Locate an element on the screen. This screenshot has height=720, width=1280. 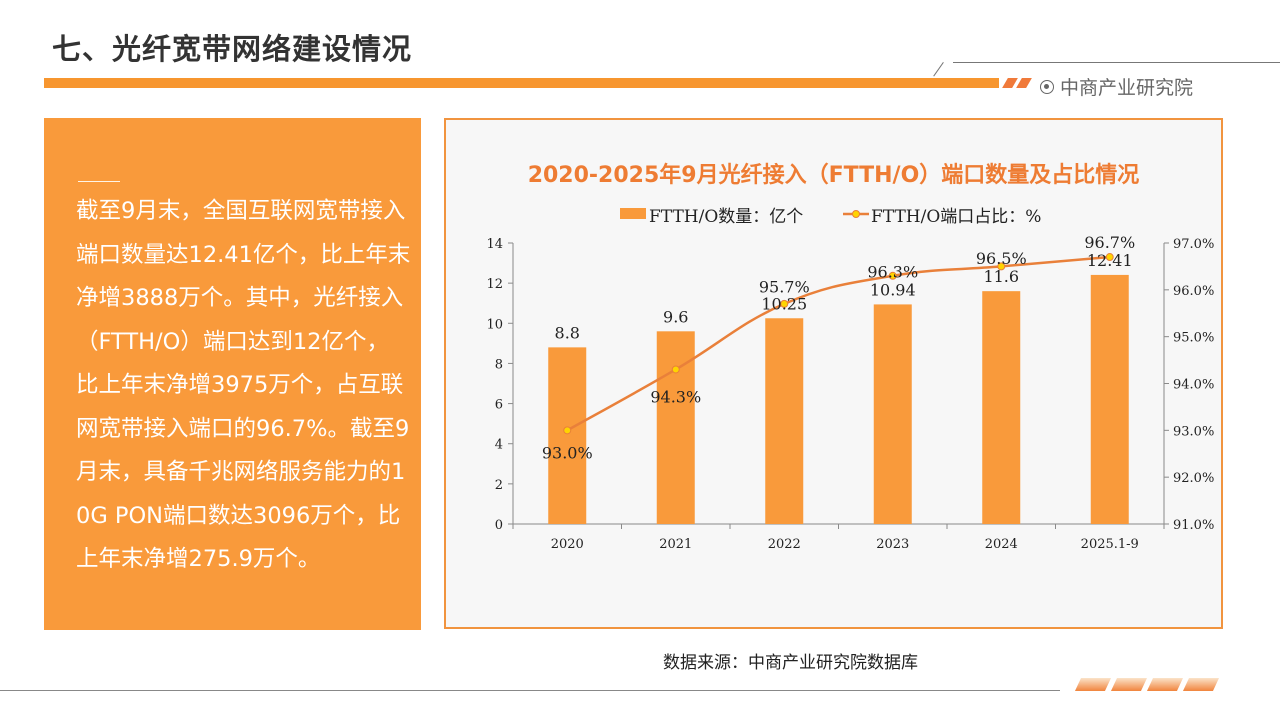
x-tick-label: 2020 is located at coordinates (567, 544).